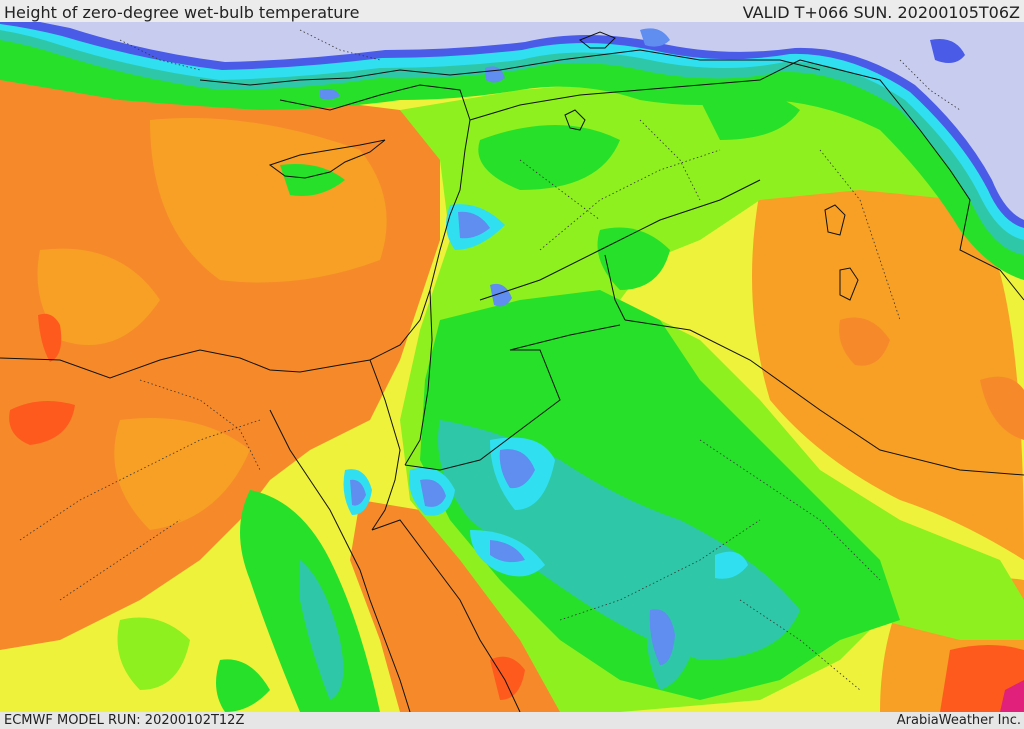 The height and width of the screenshot is (729, 1024). I want to click on gulf-of-suez, so click(307, 475).